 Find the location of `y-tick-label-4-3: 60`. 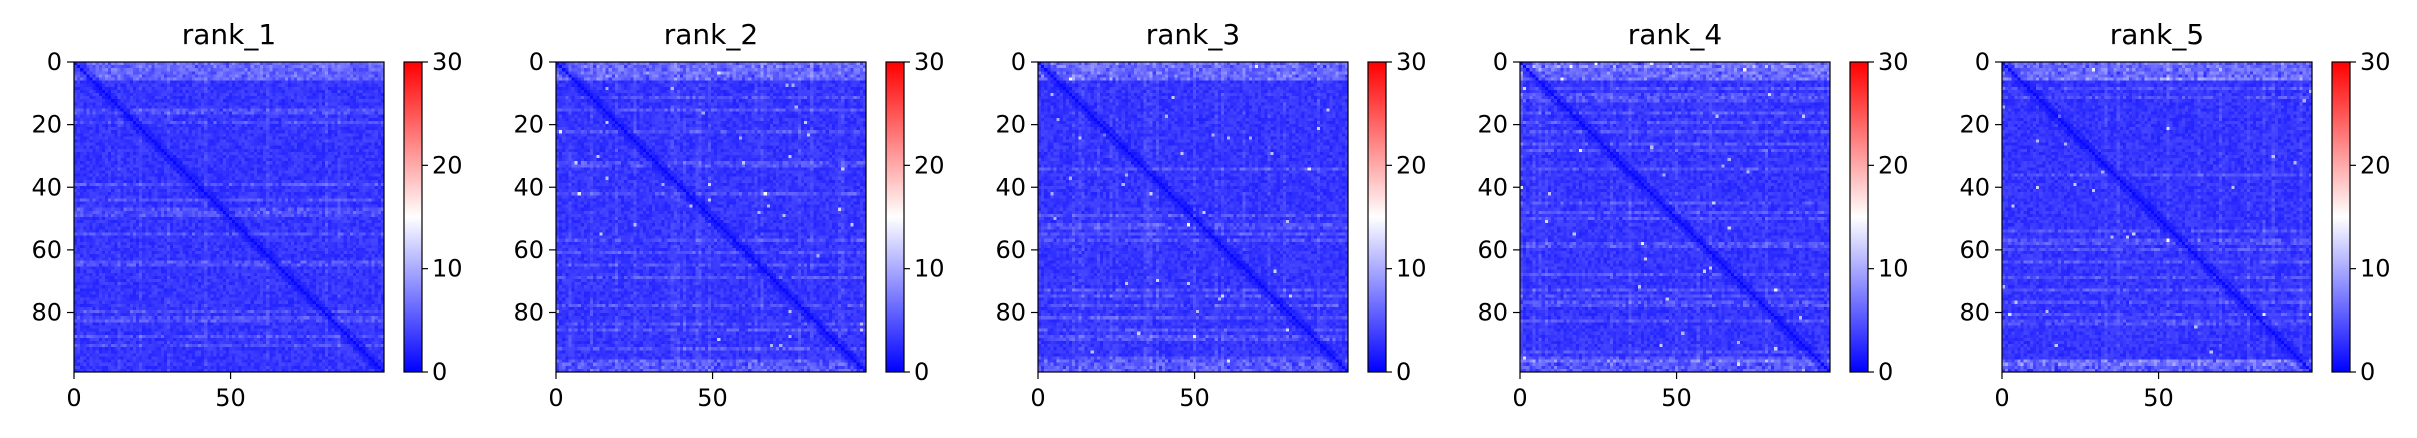

y-tick-label-4-3: 60 is located at coordinates (1492, 250).